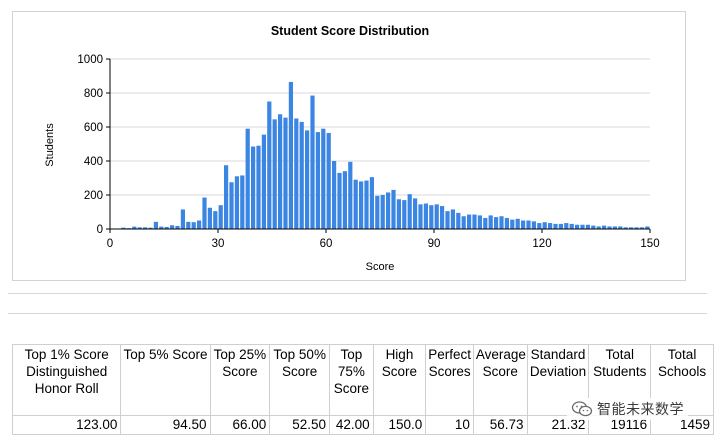 Image resolution: width=717 pixels, height=441 pixels. Describe the element at coordinates (399, 380) in the screenshot. I see `header-high-score: High Score` at that location.